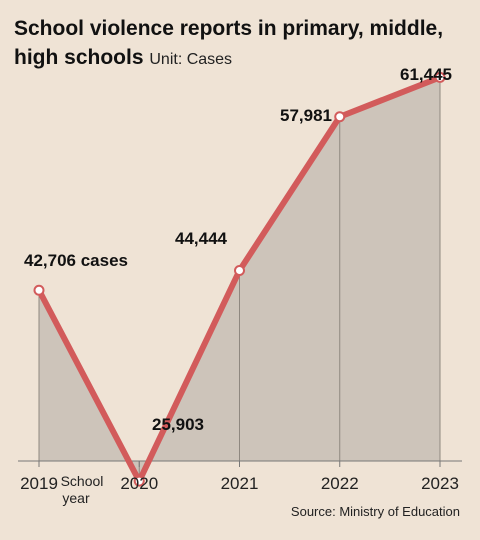 This screenshot has height=540, width=480. What do you see at coordinates (191, 59) in the screenshot?
I see `chart-unit: Unit: Cases` at bounding box center [191, 59].